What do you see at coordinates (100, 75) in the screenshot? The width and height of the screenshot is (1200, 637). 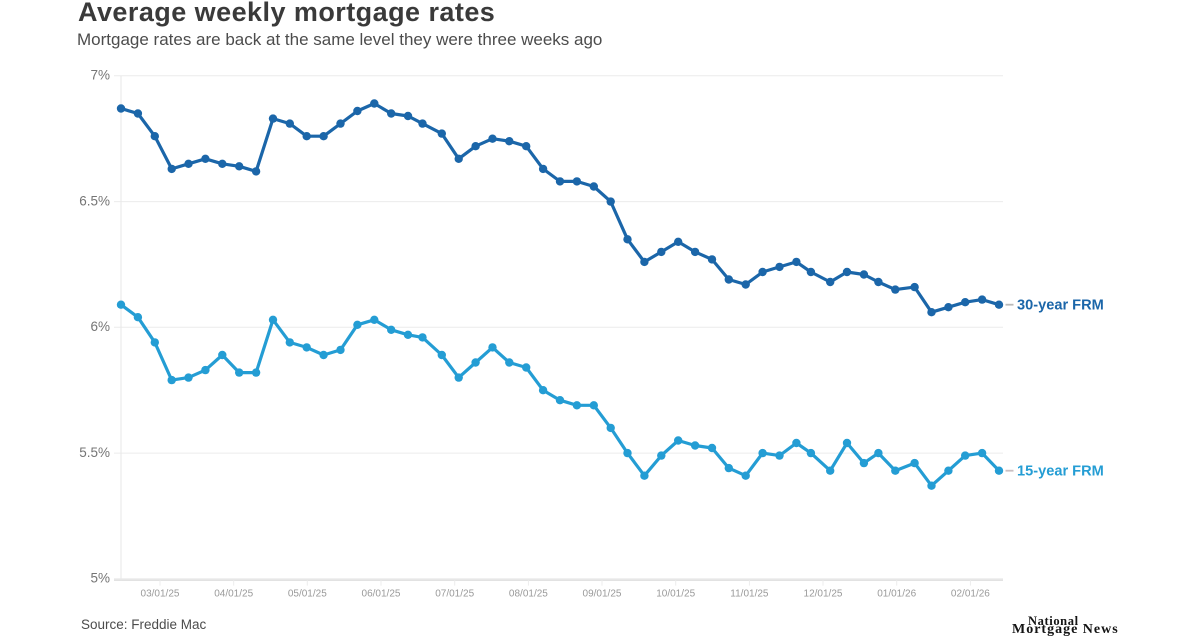 I see `svg-text: 7%` at bounding box center [100, 75].